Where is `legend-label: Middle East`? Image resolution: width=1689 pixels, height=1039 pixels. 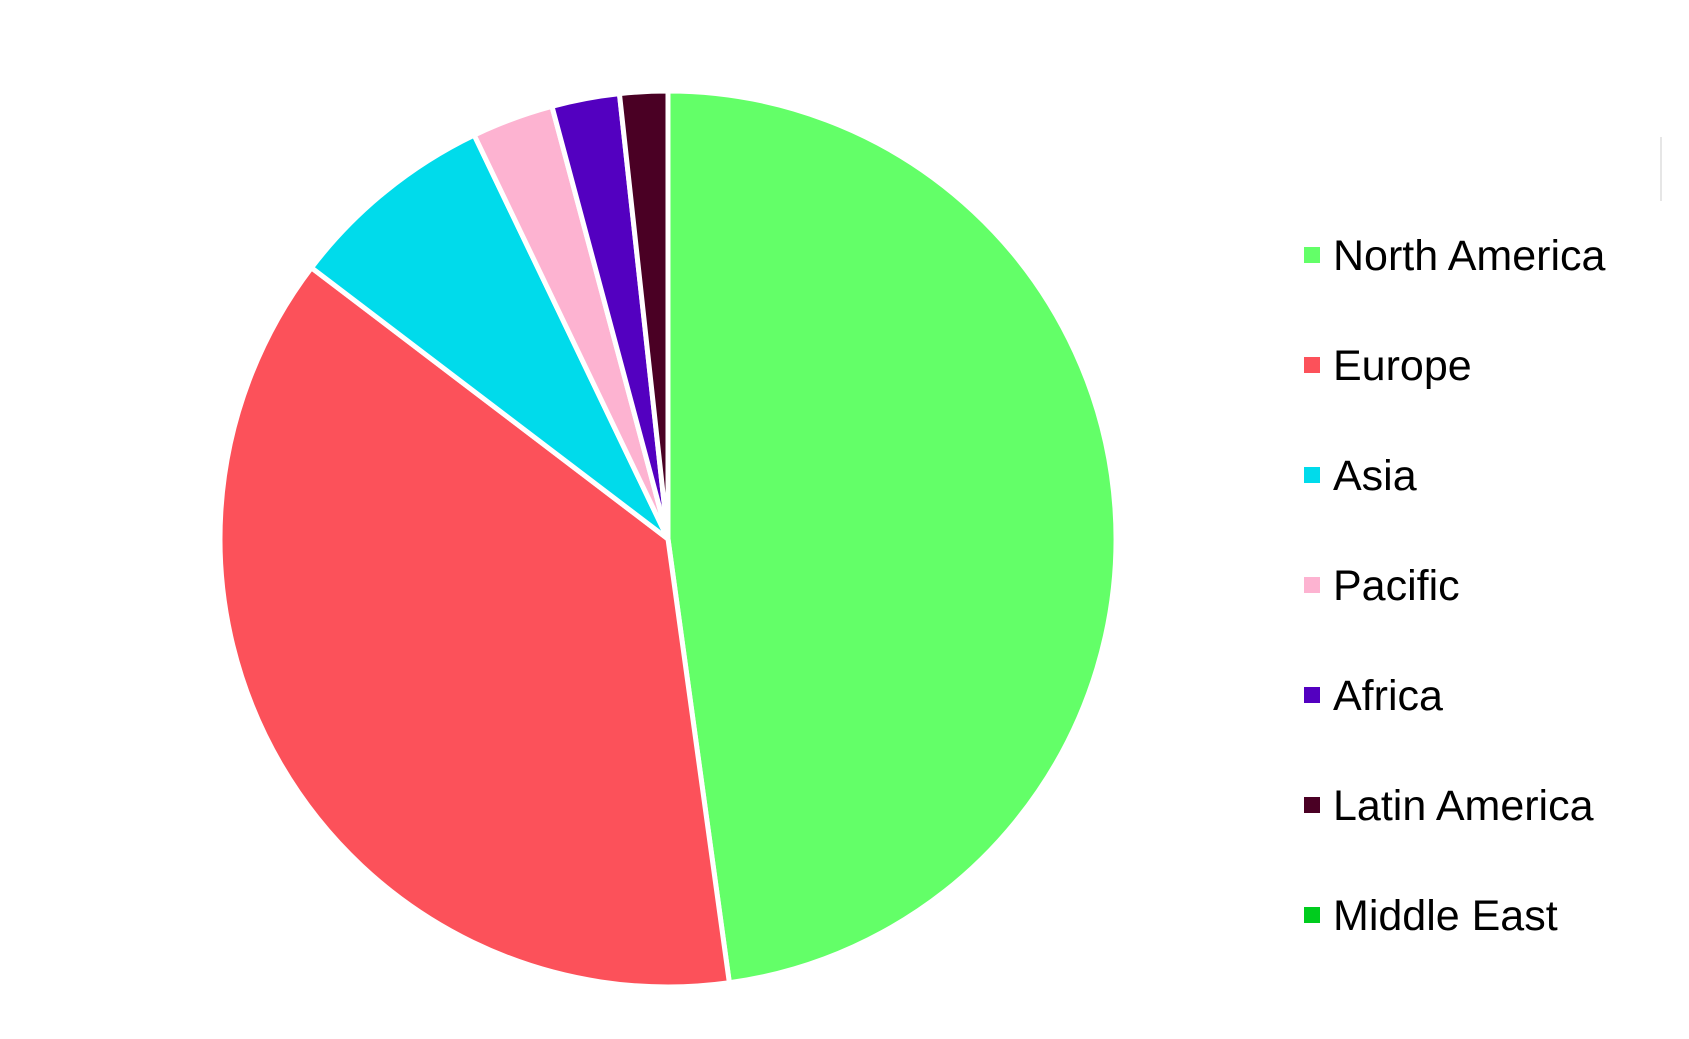 legend-label: Middle East is located at coordinates (1445, 916).